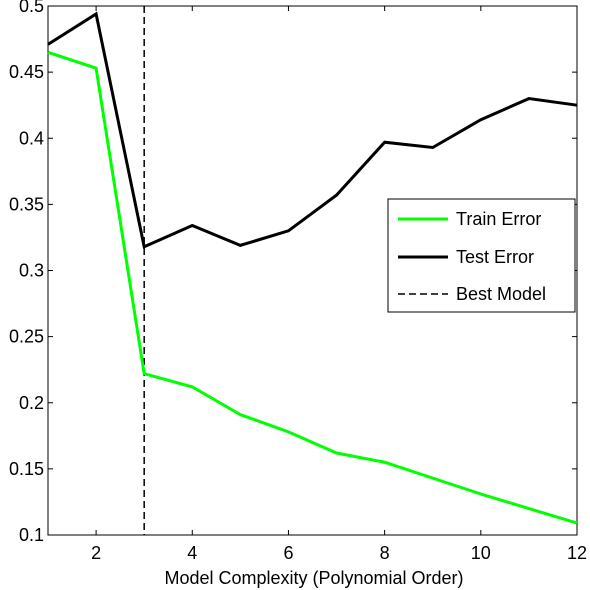 Image resolution: width=590 pixels, height=590 pixels. I want to click on x-axis-label: Model Complexity (Polynomial Order), so click(313, 578).